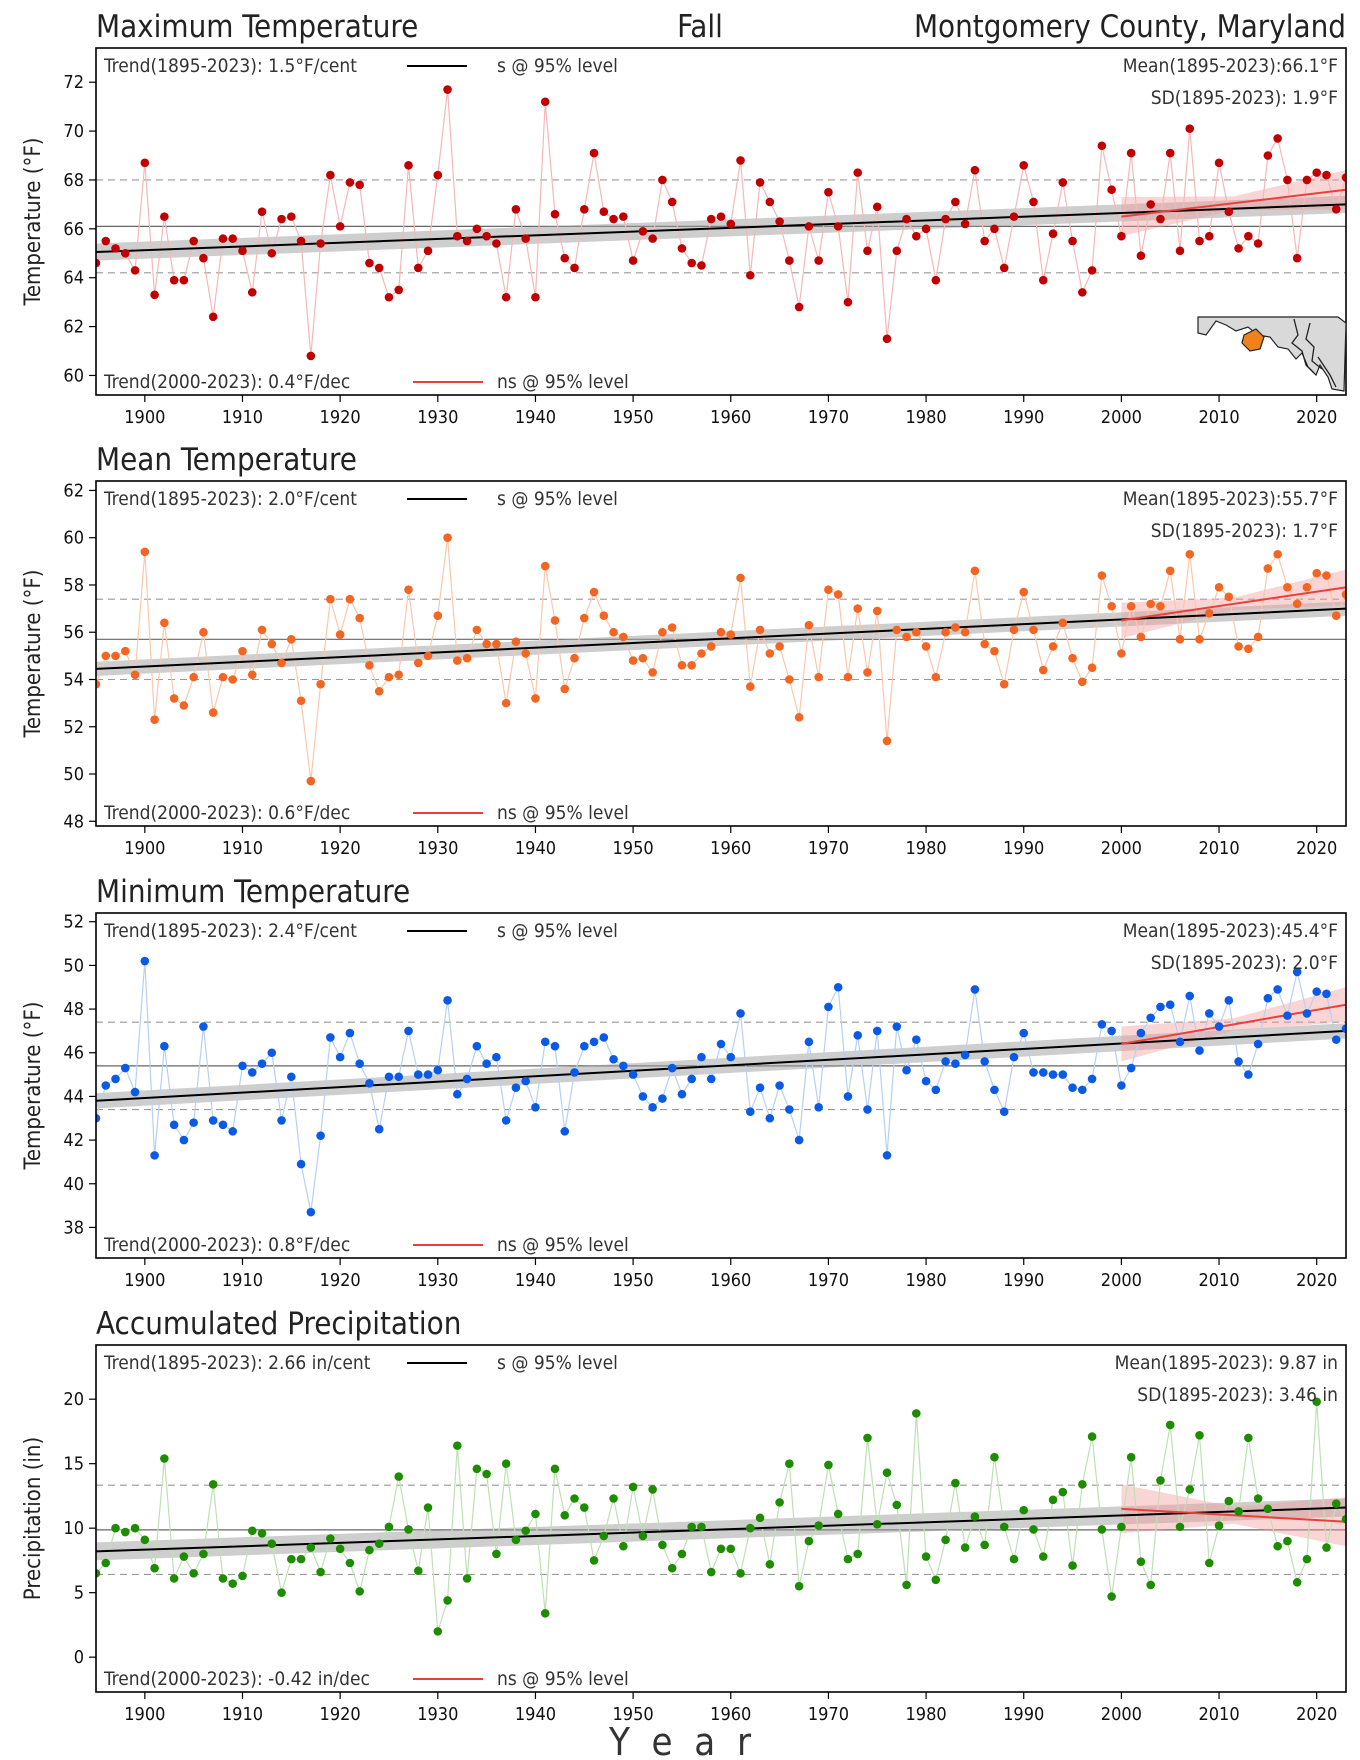  Describe the element at coordinates (1237, 1395) in the screenshot. I see `sd-label: SD(1895-2023): 3.46 in` at that location.